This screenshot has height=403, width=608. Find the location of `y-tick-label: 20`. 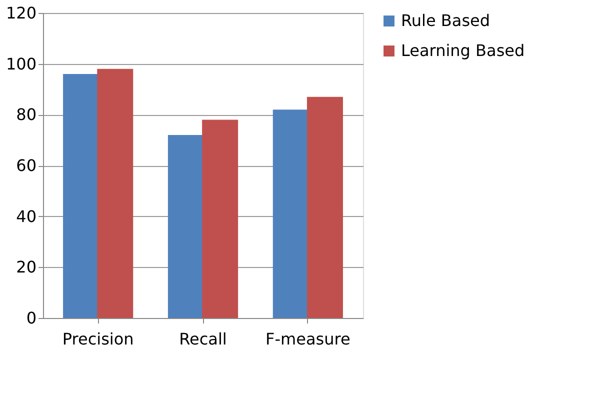

y-tick-label: 20 is located at coordinates (26, 267).